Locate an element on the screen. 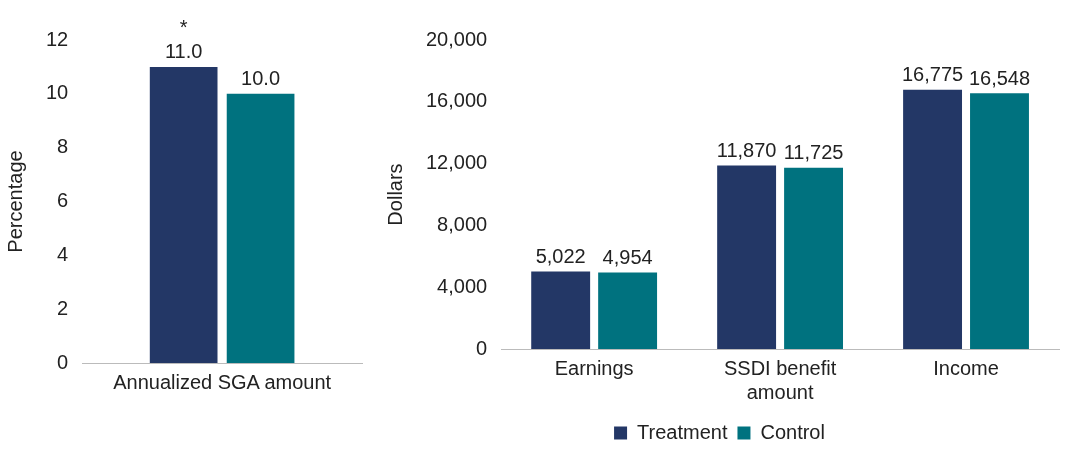  data-label: 16,775 is located at coordinates (932, 74).